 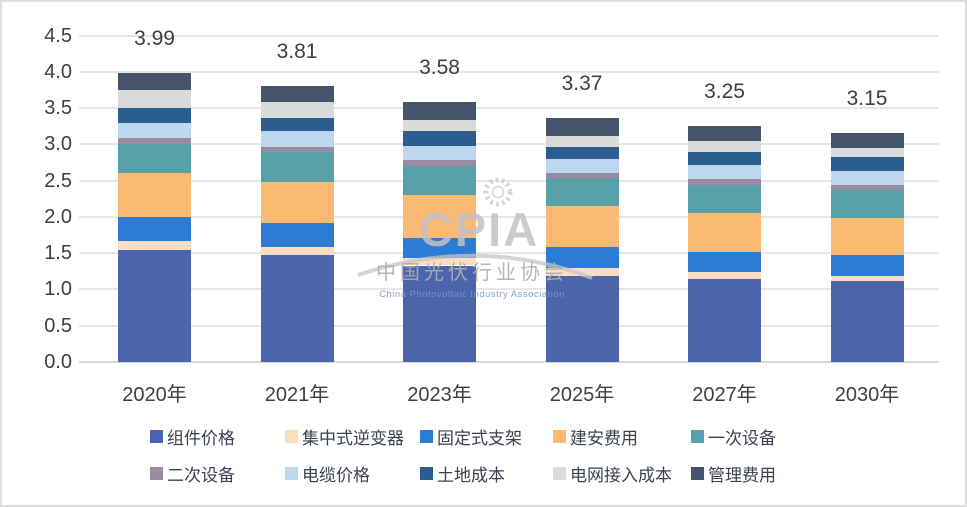 What do you see at coordinates (353, 438) in the screenshot?
I see `legend-label: 集中式逆变器` at bounding box center [353, 438].